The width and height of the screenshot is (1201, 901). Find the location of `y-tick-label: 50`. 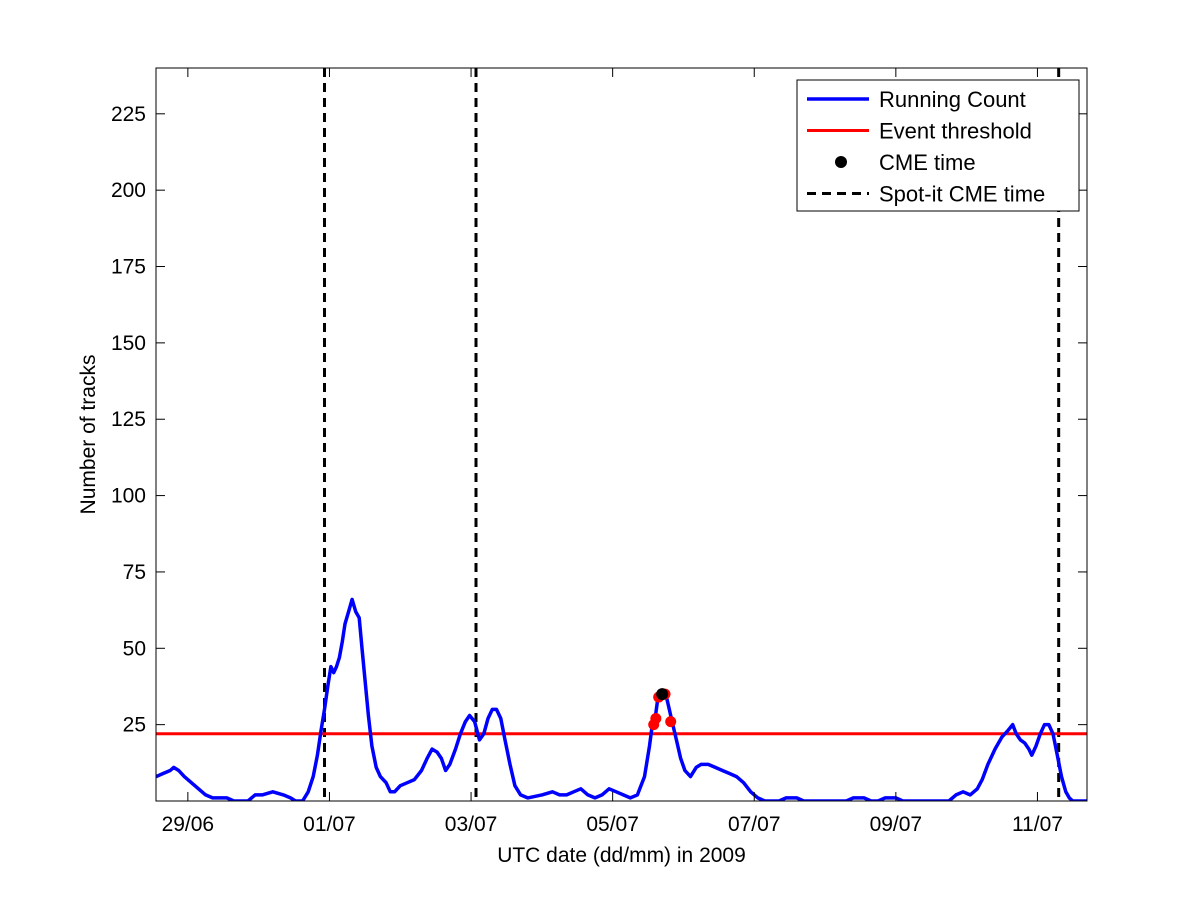

y-tick-label: 50 is located at coordinates (134, 648).